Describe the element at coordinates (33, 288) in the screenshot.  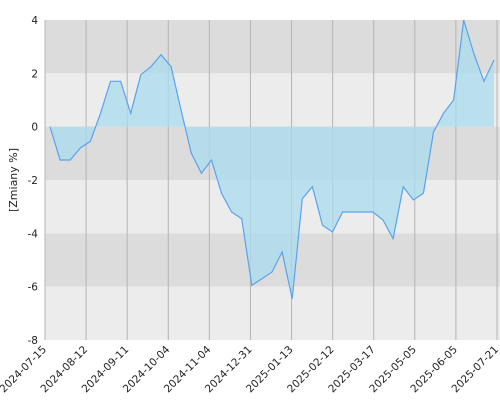
I see `y-tick-label: -6` at that location.